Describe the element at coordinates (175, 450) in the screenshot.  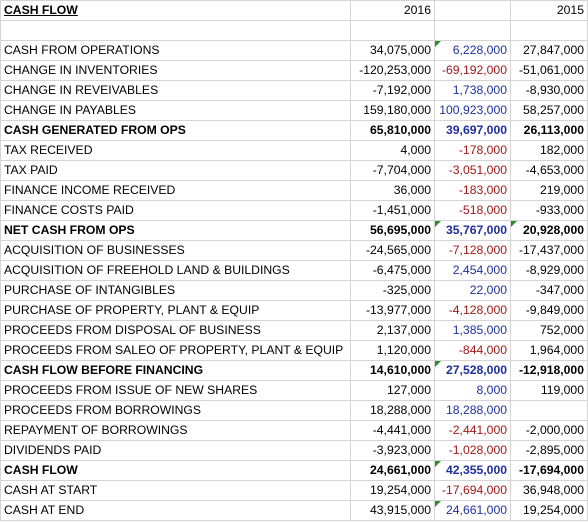
I see `row-label-cell: DIVIDENDS PAID` at that location.